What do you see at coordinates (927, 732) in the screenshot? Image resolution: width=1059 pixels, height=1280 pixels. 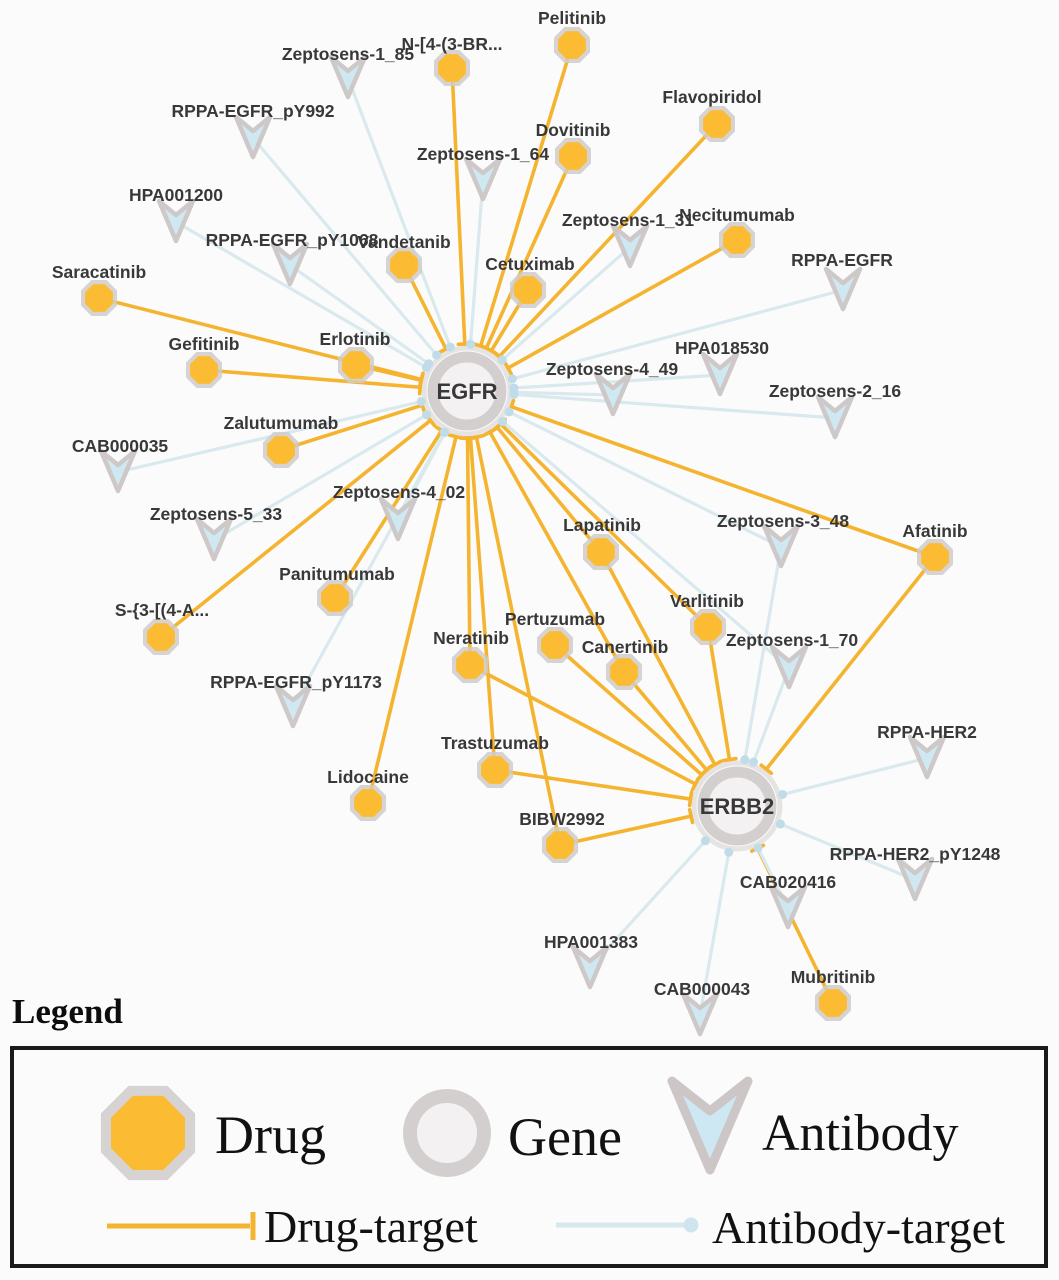 I see `node-label: RPPA-HER2` at bounding box center [927, 732].